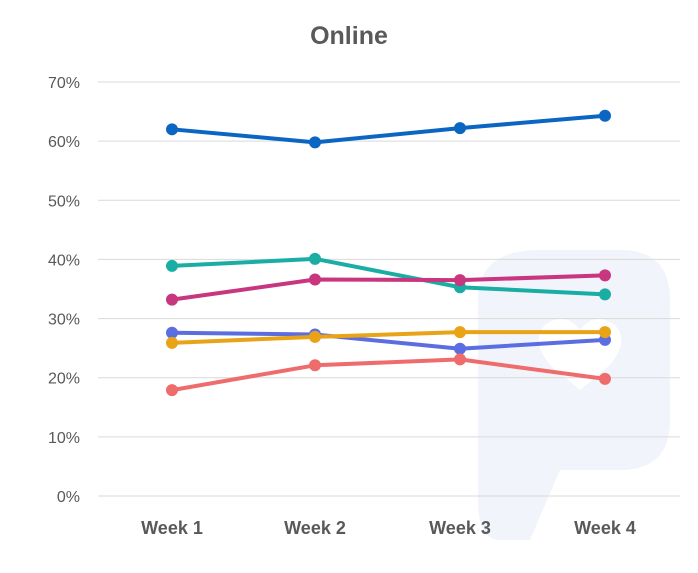 The width and height of the screenshot is (698, 573). I want to click on y-tick-label: 40%, so click(64, 260).